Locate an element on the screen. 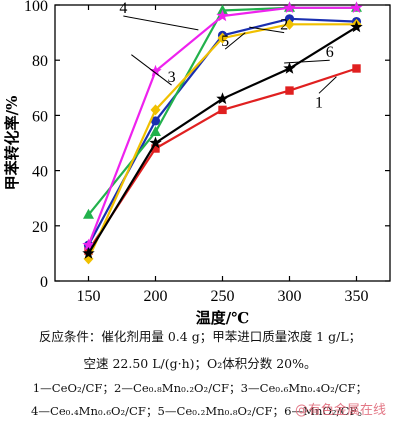 This screenshot has height=423, width=400. y-tick-label: 40 is located at coordinates (40, 172).